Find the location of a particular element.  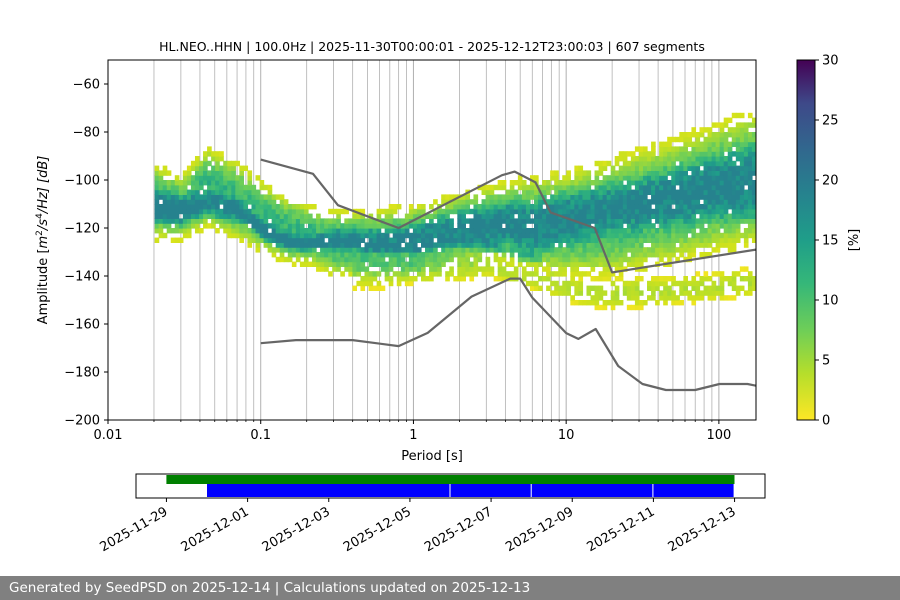

y-axis-label: Amplitude [m2/s4/Hz] [dB] is located at coordinates (43, 240).